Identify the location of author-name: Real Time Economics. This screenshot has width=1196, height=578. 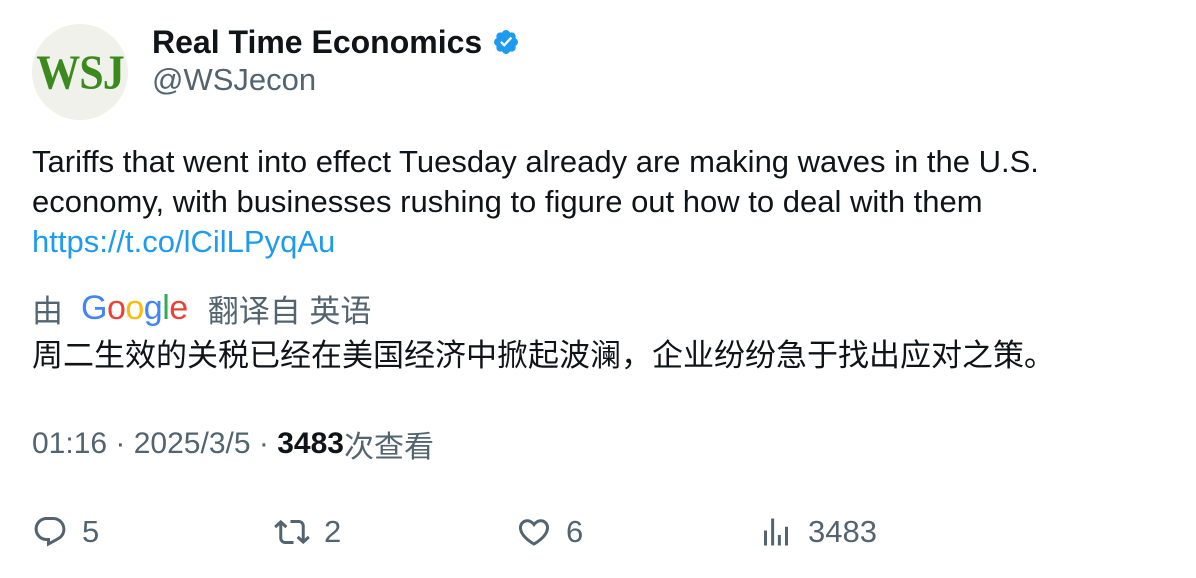
(317, 41).